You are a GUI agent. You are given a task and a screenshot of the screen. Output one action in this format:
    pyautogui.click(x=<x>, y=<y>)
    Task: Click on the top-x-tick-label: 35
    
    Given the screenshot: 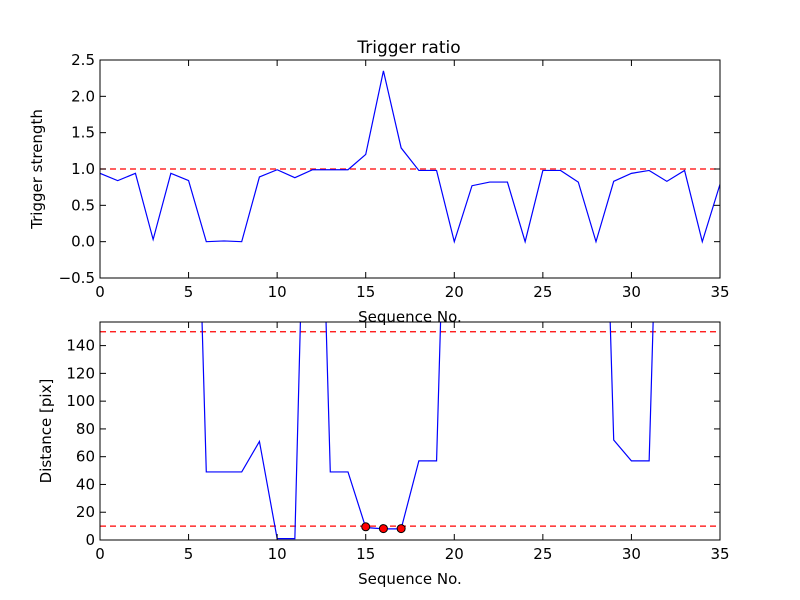 What is the action you would take?
    pyautogui.click(x=719, y=292)
    